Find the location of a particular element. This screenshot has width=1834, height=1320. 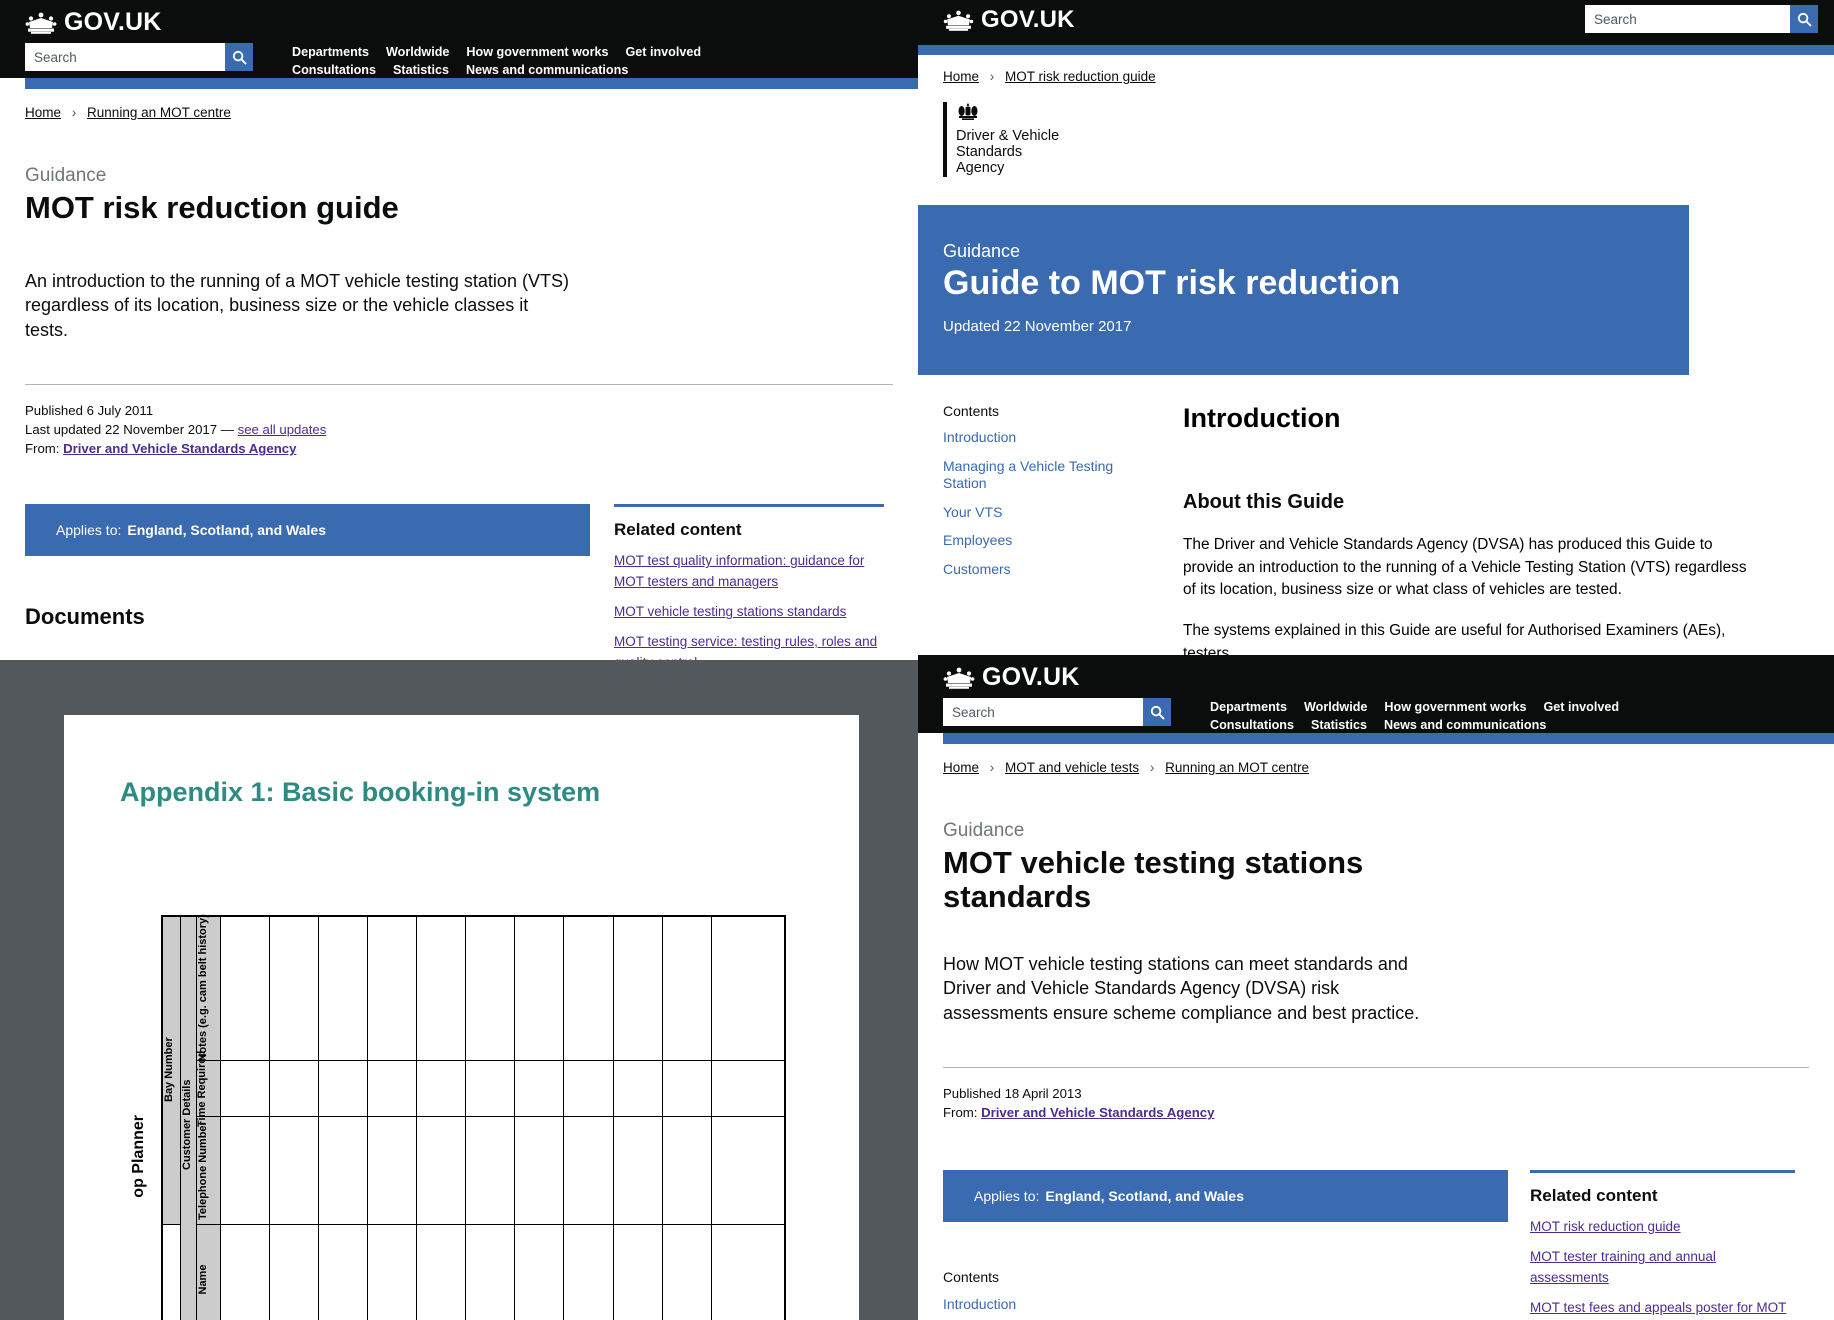

hero-kicker: Guidance is located at coordinates (982, 250).